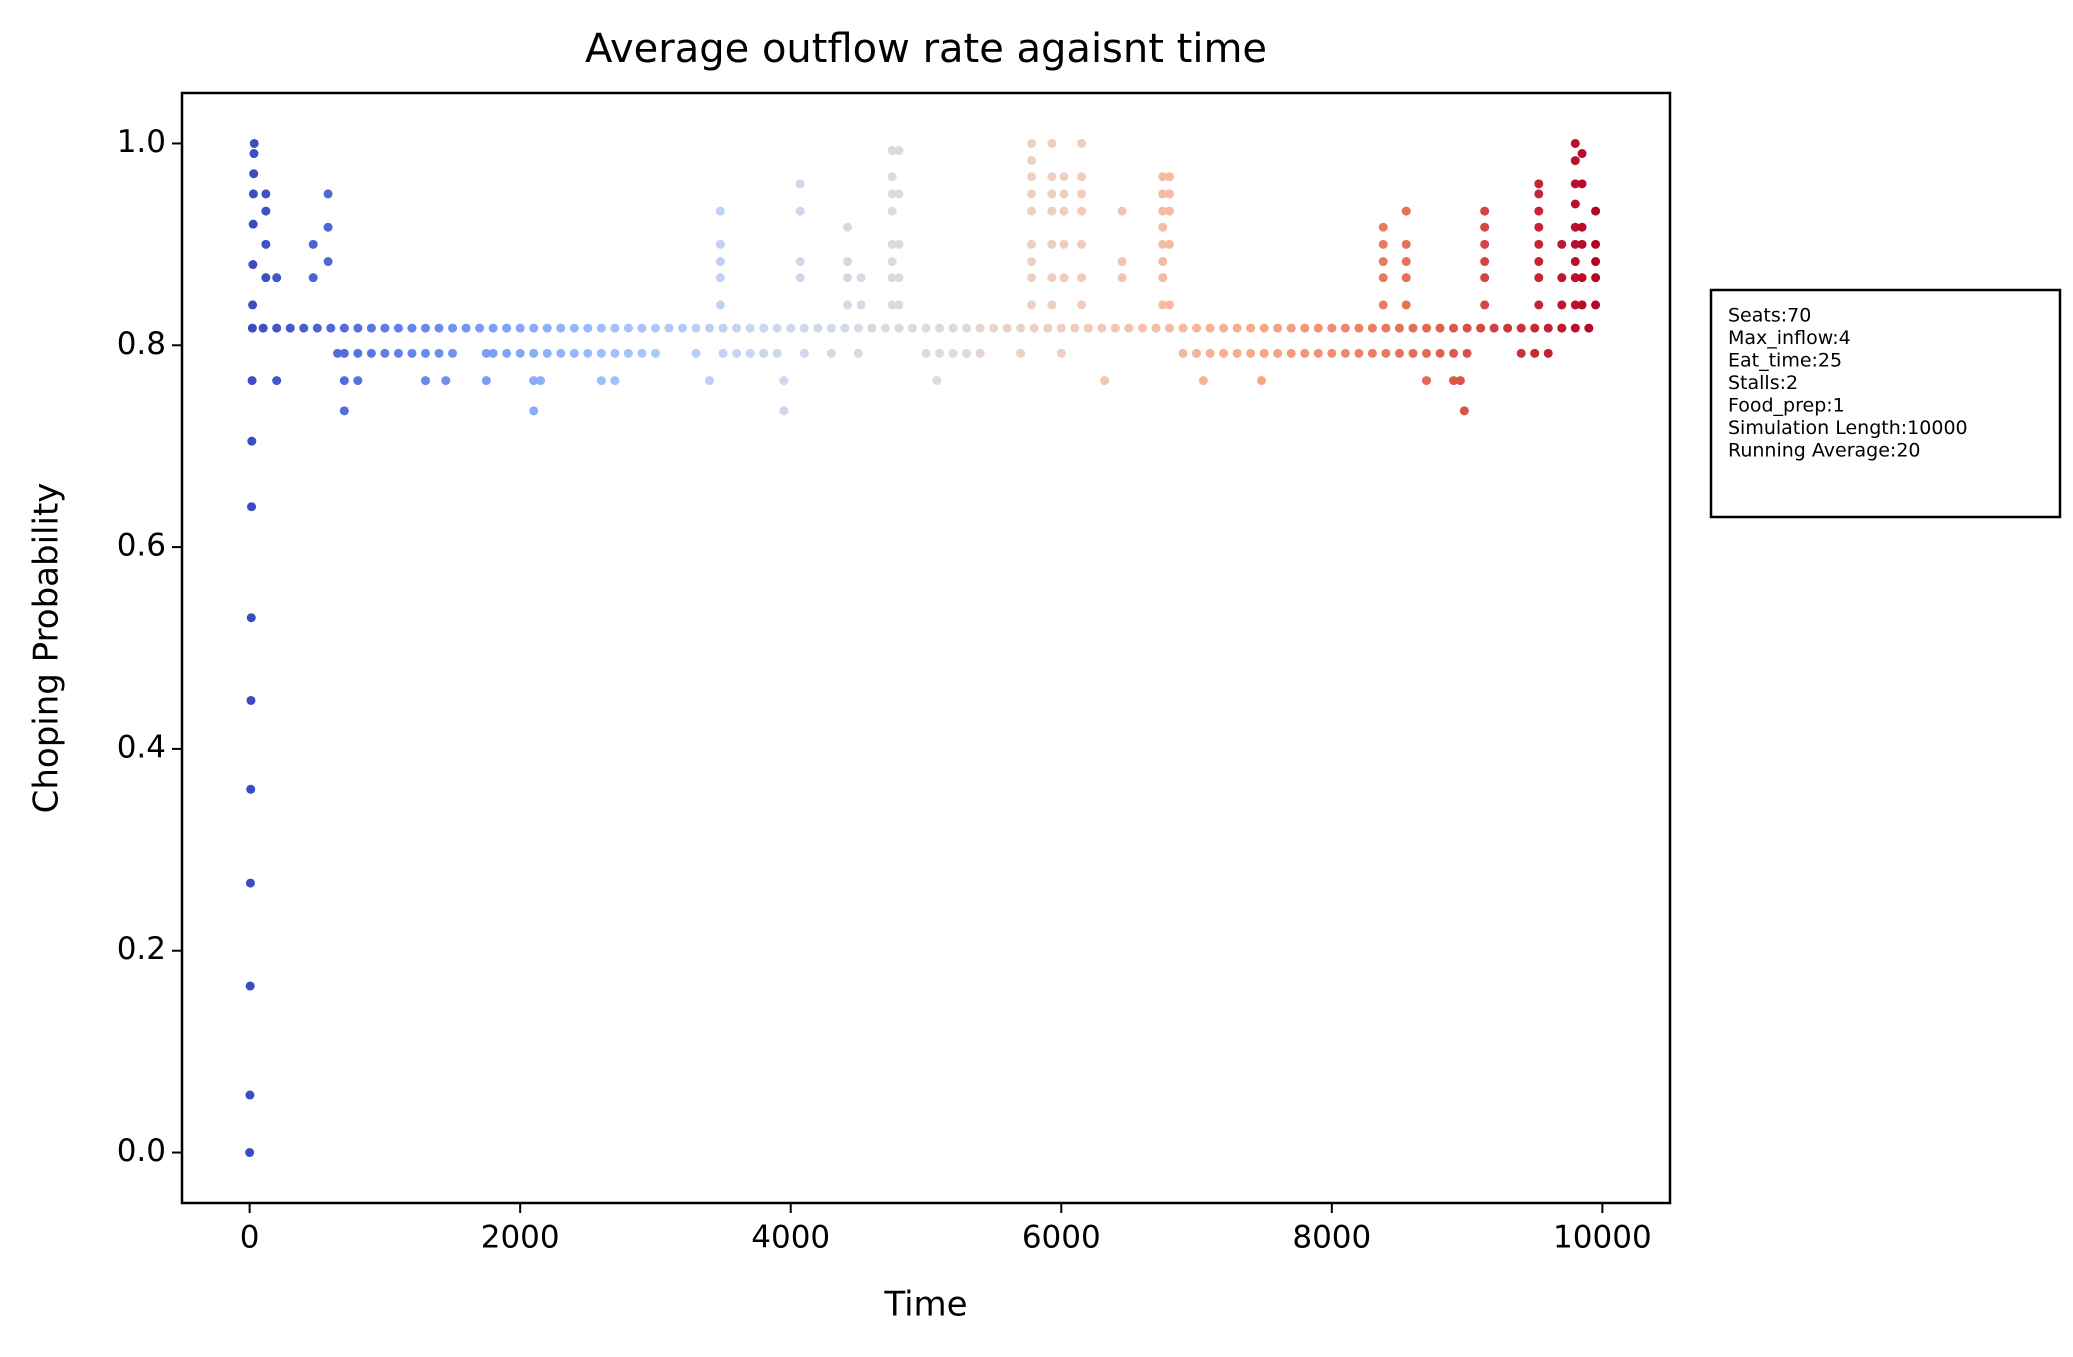 Image resolution: width=2073 pixels, height=1357 pixels. Describe the element at coordinates (520, 1238) in the screenshot. I see `x-tick-label: 2000` at that location.